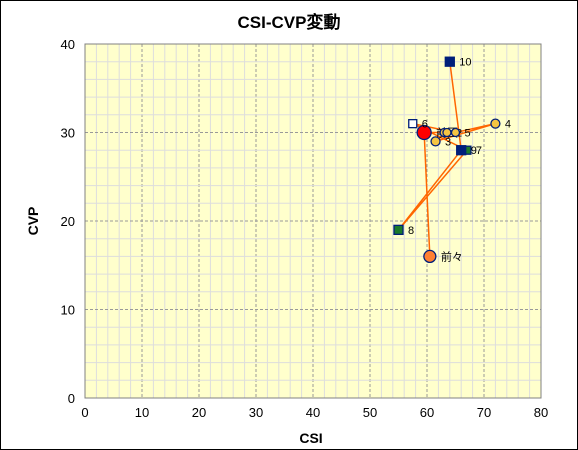 This screenshot has width=578, height=450. Describe the element at coordinates (541, 412) in the screenshot. I see `x-tick-label: 80` at that location.